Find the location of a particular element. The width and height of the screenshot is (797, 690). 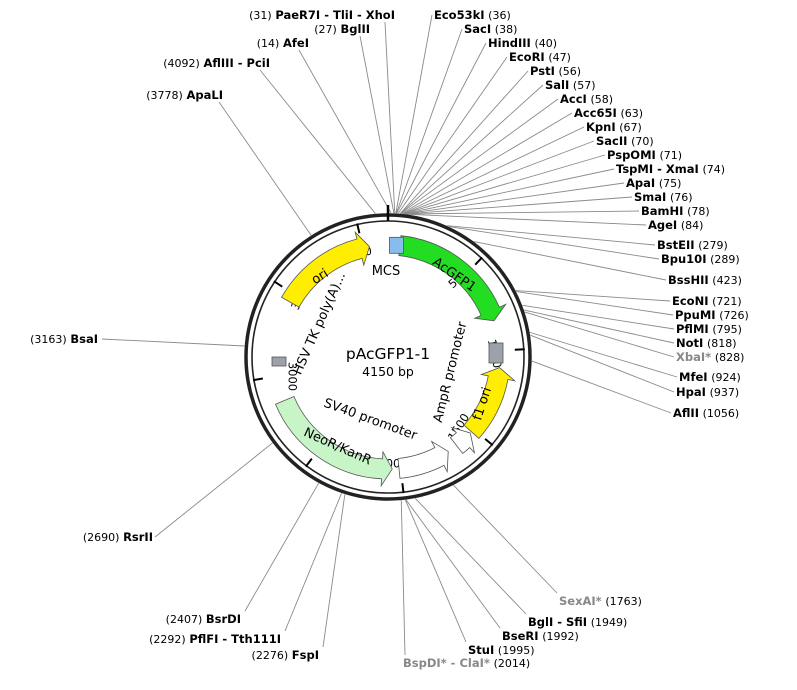

site-name-hindiii: HindIII is located at coordinates (509, 43).